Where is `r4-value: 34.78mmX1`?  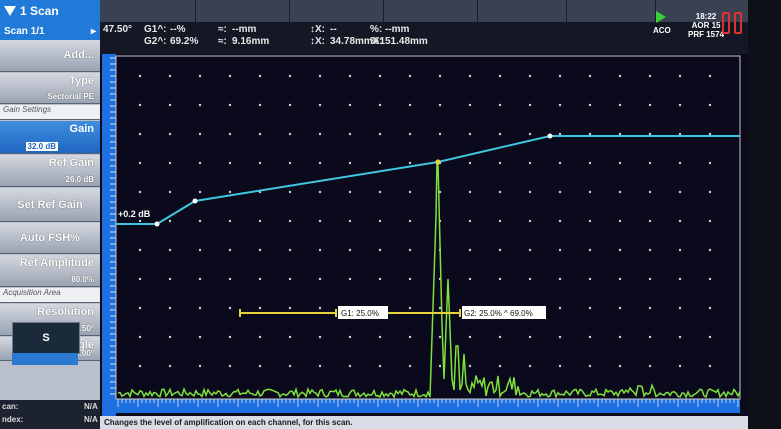 r4-value: 34.78mmX1 is located at coordinates (358, 41).